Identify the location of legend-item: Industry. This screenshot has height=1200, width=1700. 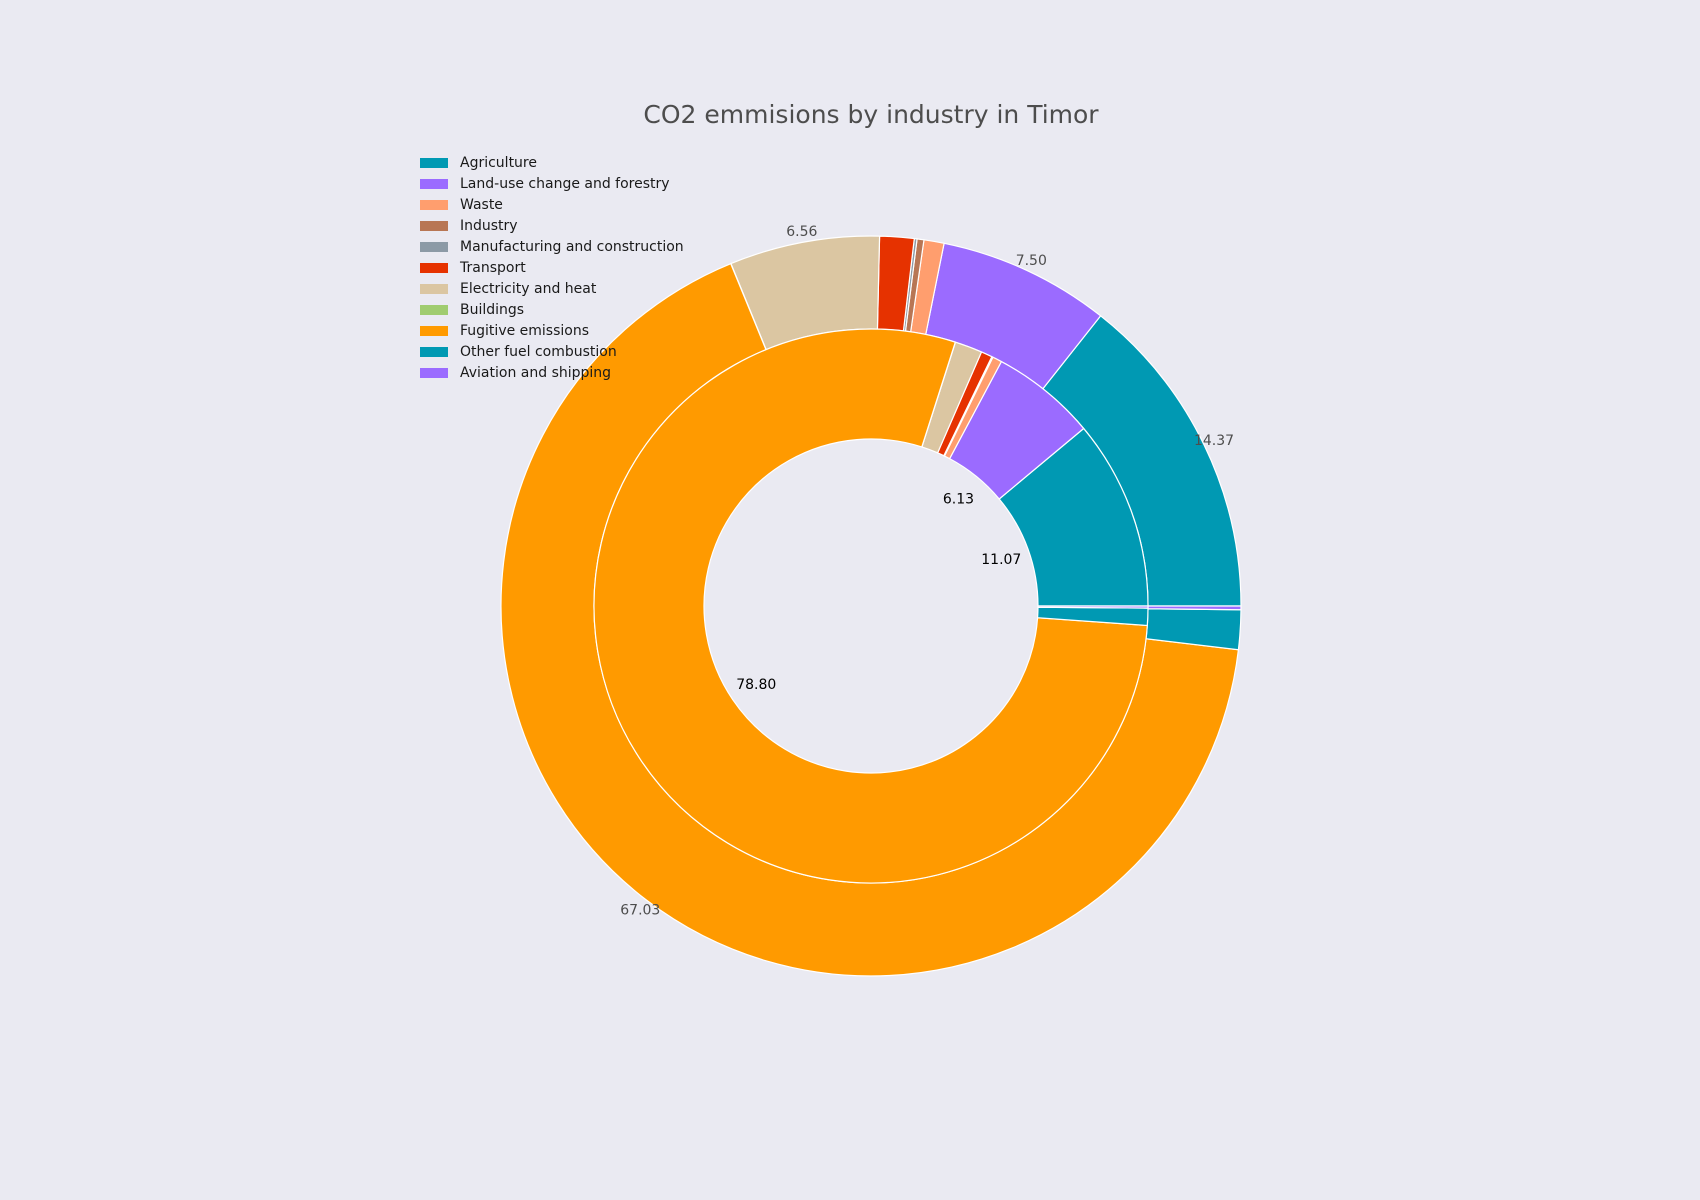
(552, 225).